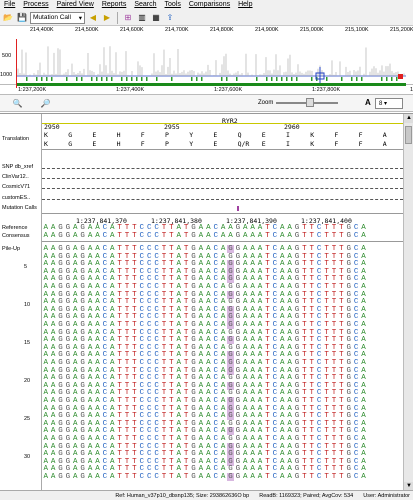  Describe the element at coordinates (172, 4) in the screenshot. I see `menu-tools: Tools` at that location.